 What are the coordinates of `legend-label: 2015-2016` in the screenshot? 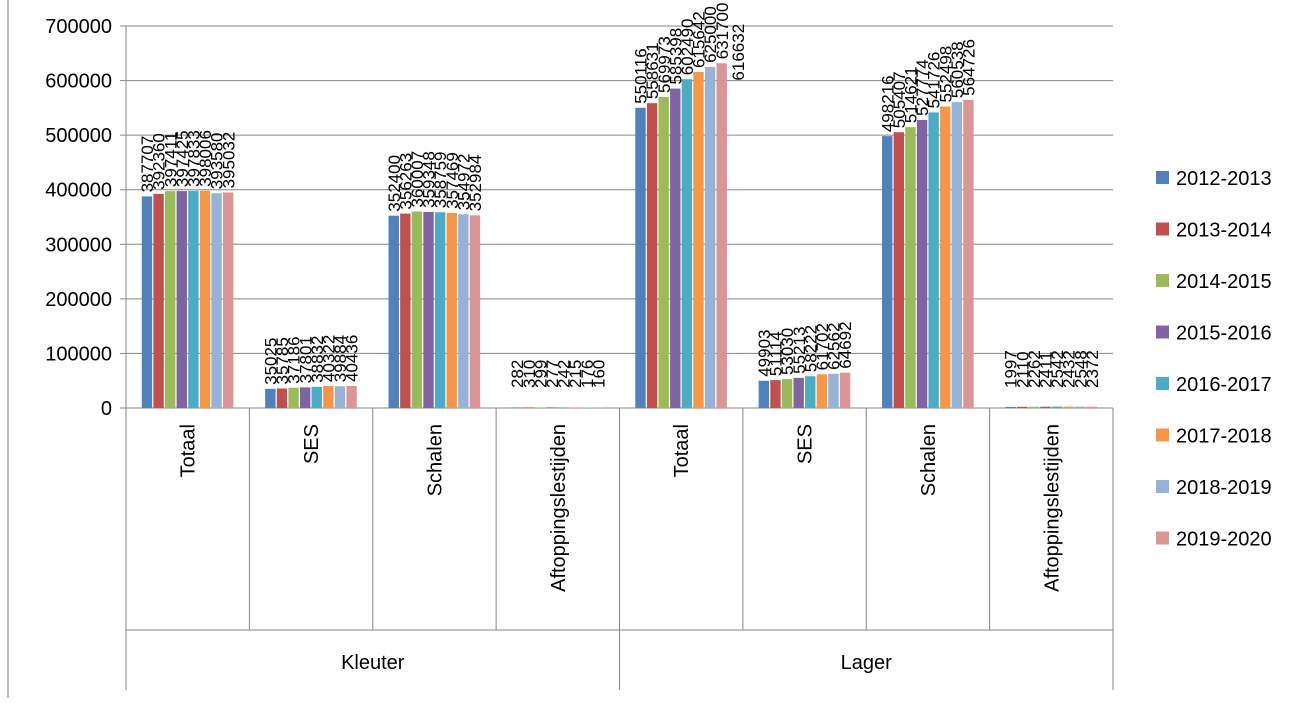 It's located at (1224, 334).